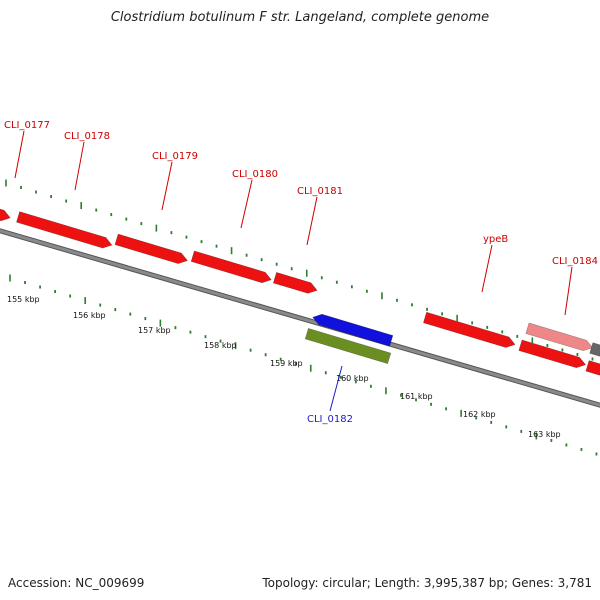  What do you see at coordinates (469, 329) in the screenshot?
I see `gene-feature-ypeb` at bounding box center [469, 329].